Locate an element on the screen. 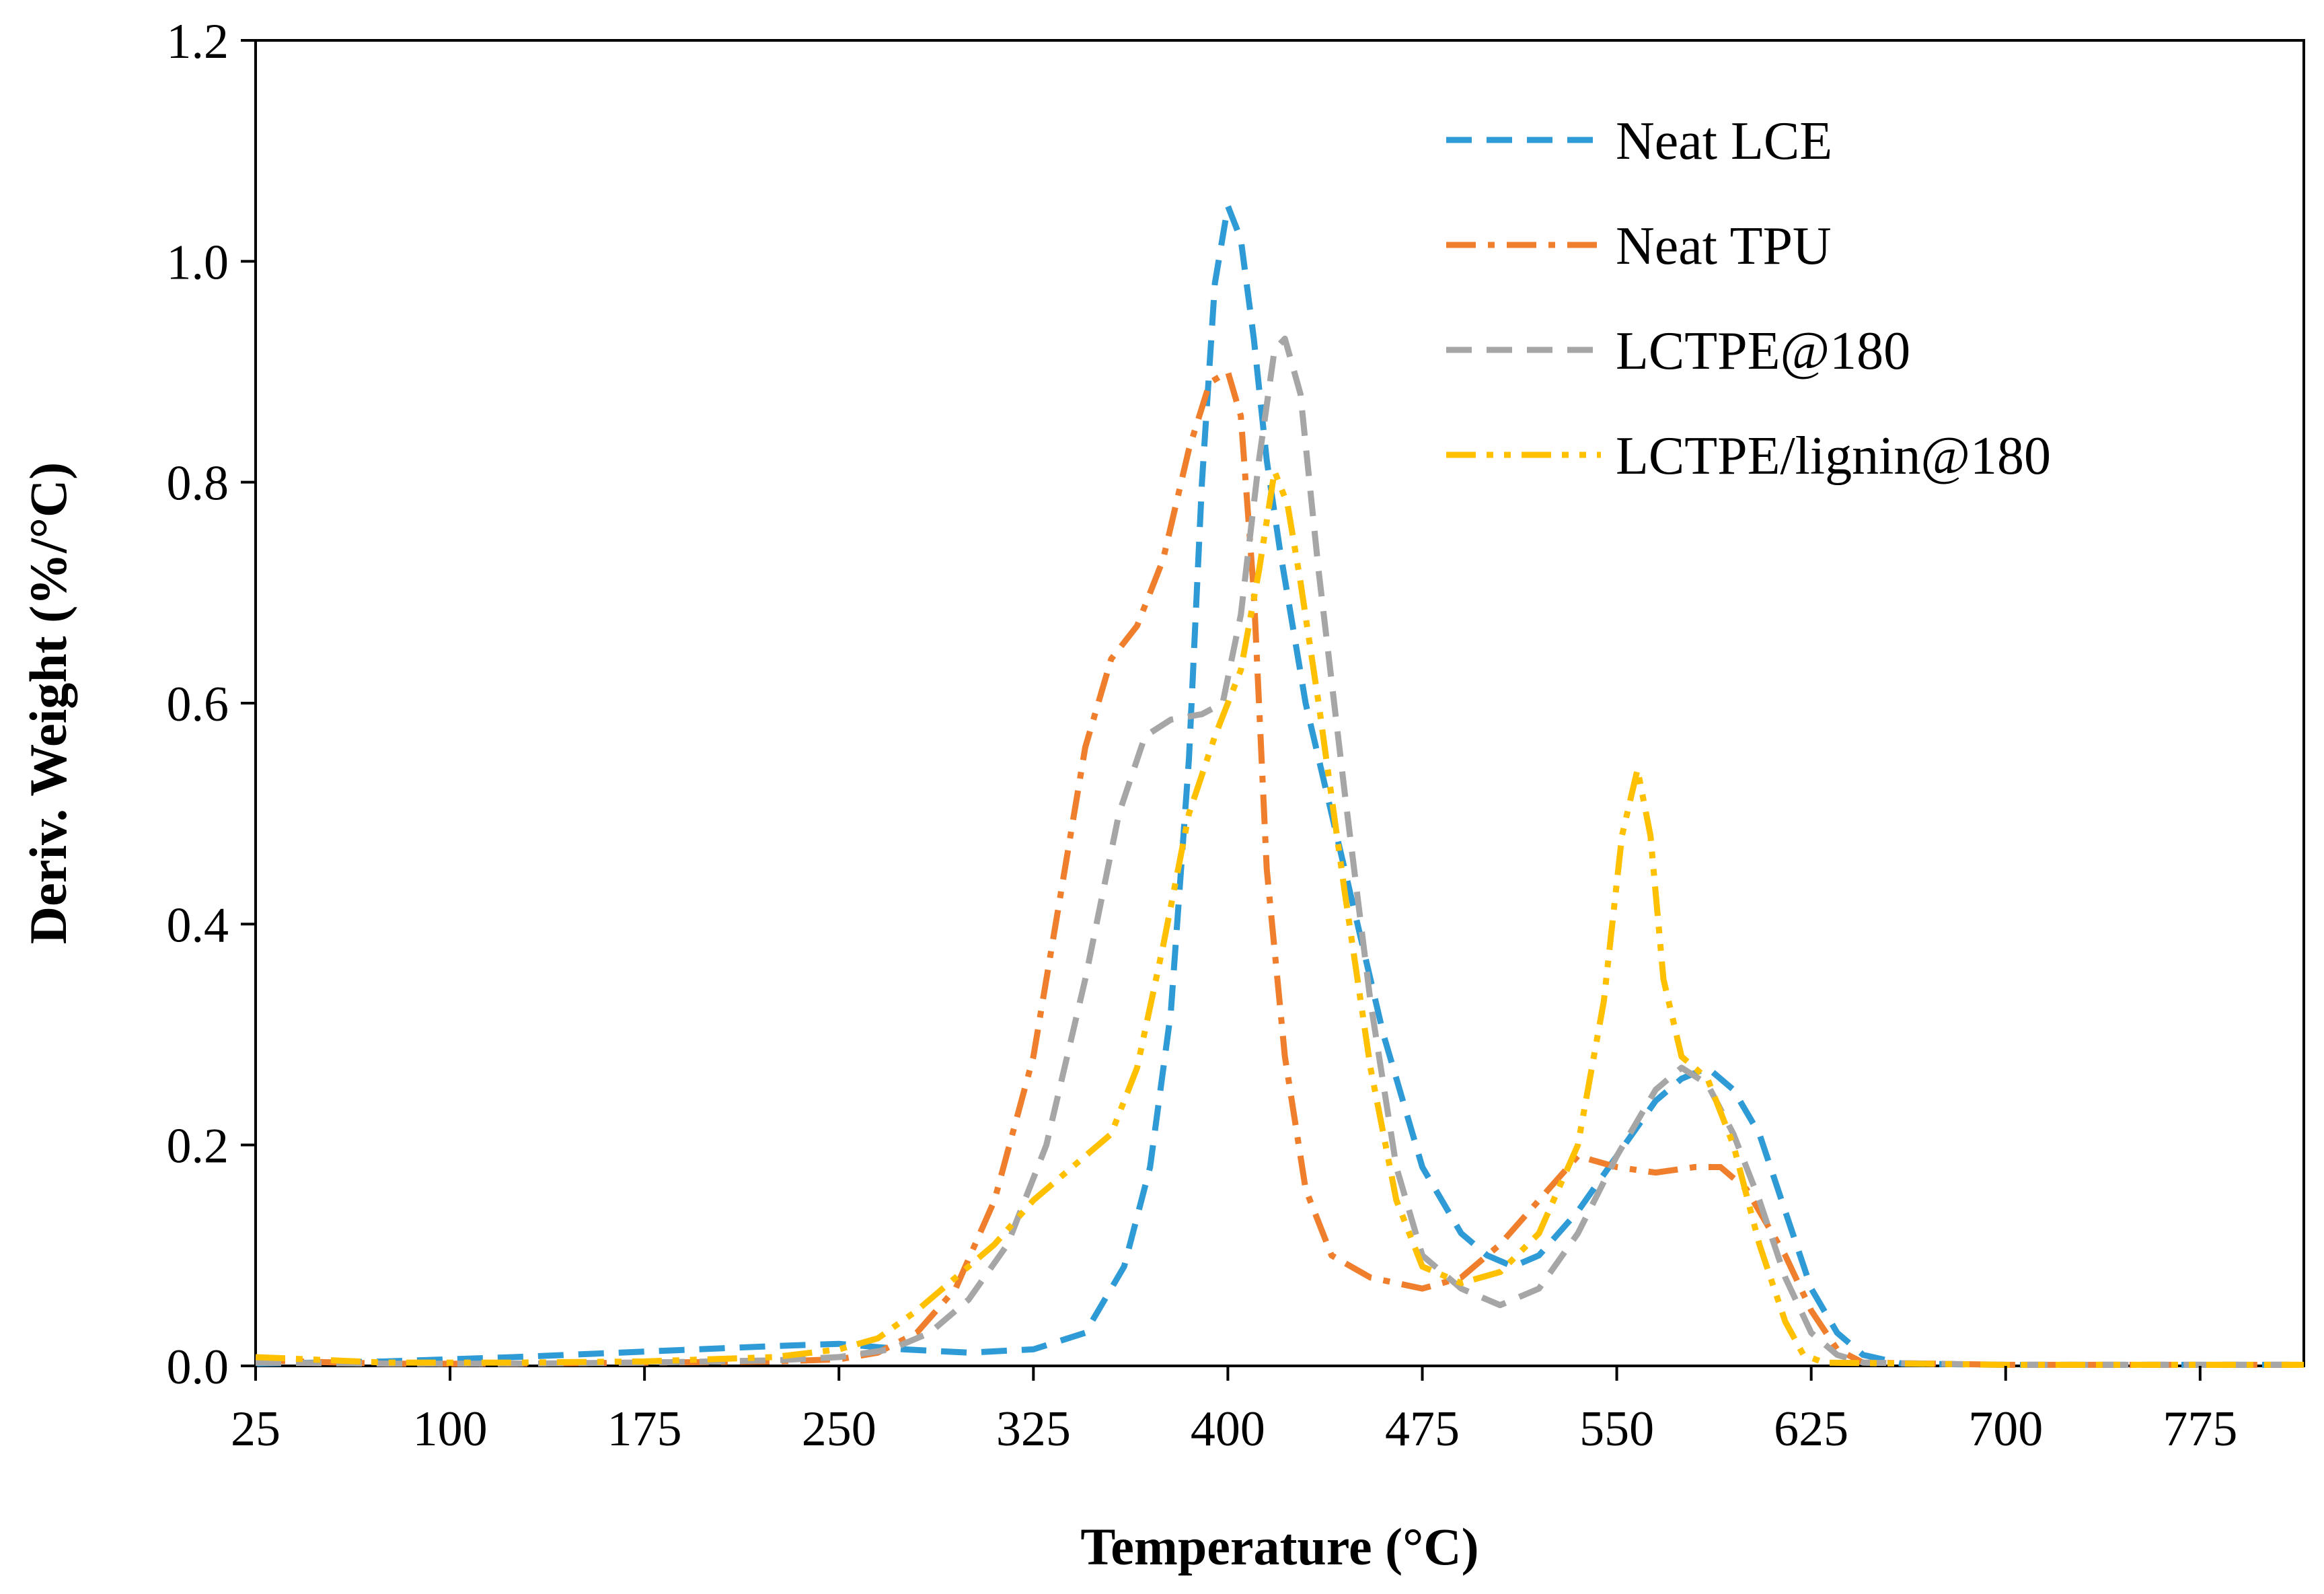  legend-label: Neat LCE is located at coordinates (1724, 141).